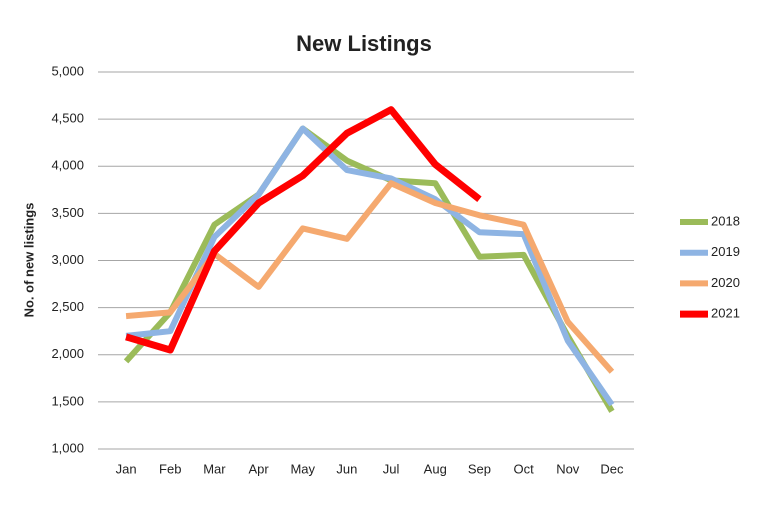 This screenshot has width=767, height=505. What do you see at coordinates (67, 259) in the screenshot?
I see `y-tick-label: 3,000` at bounding box center [67, 259].